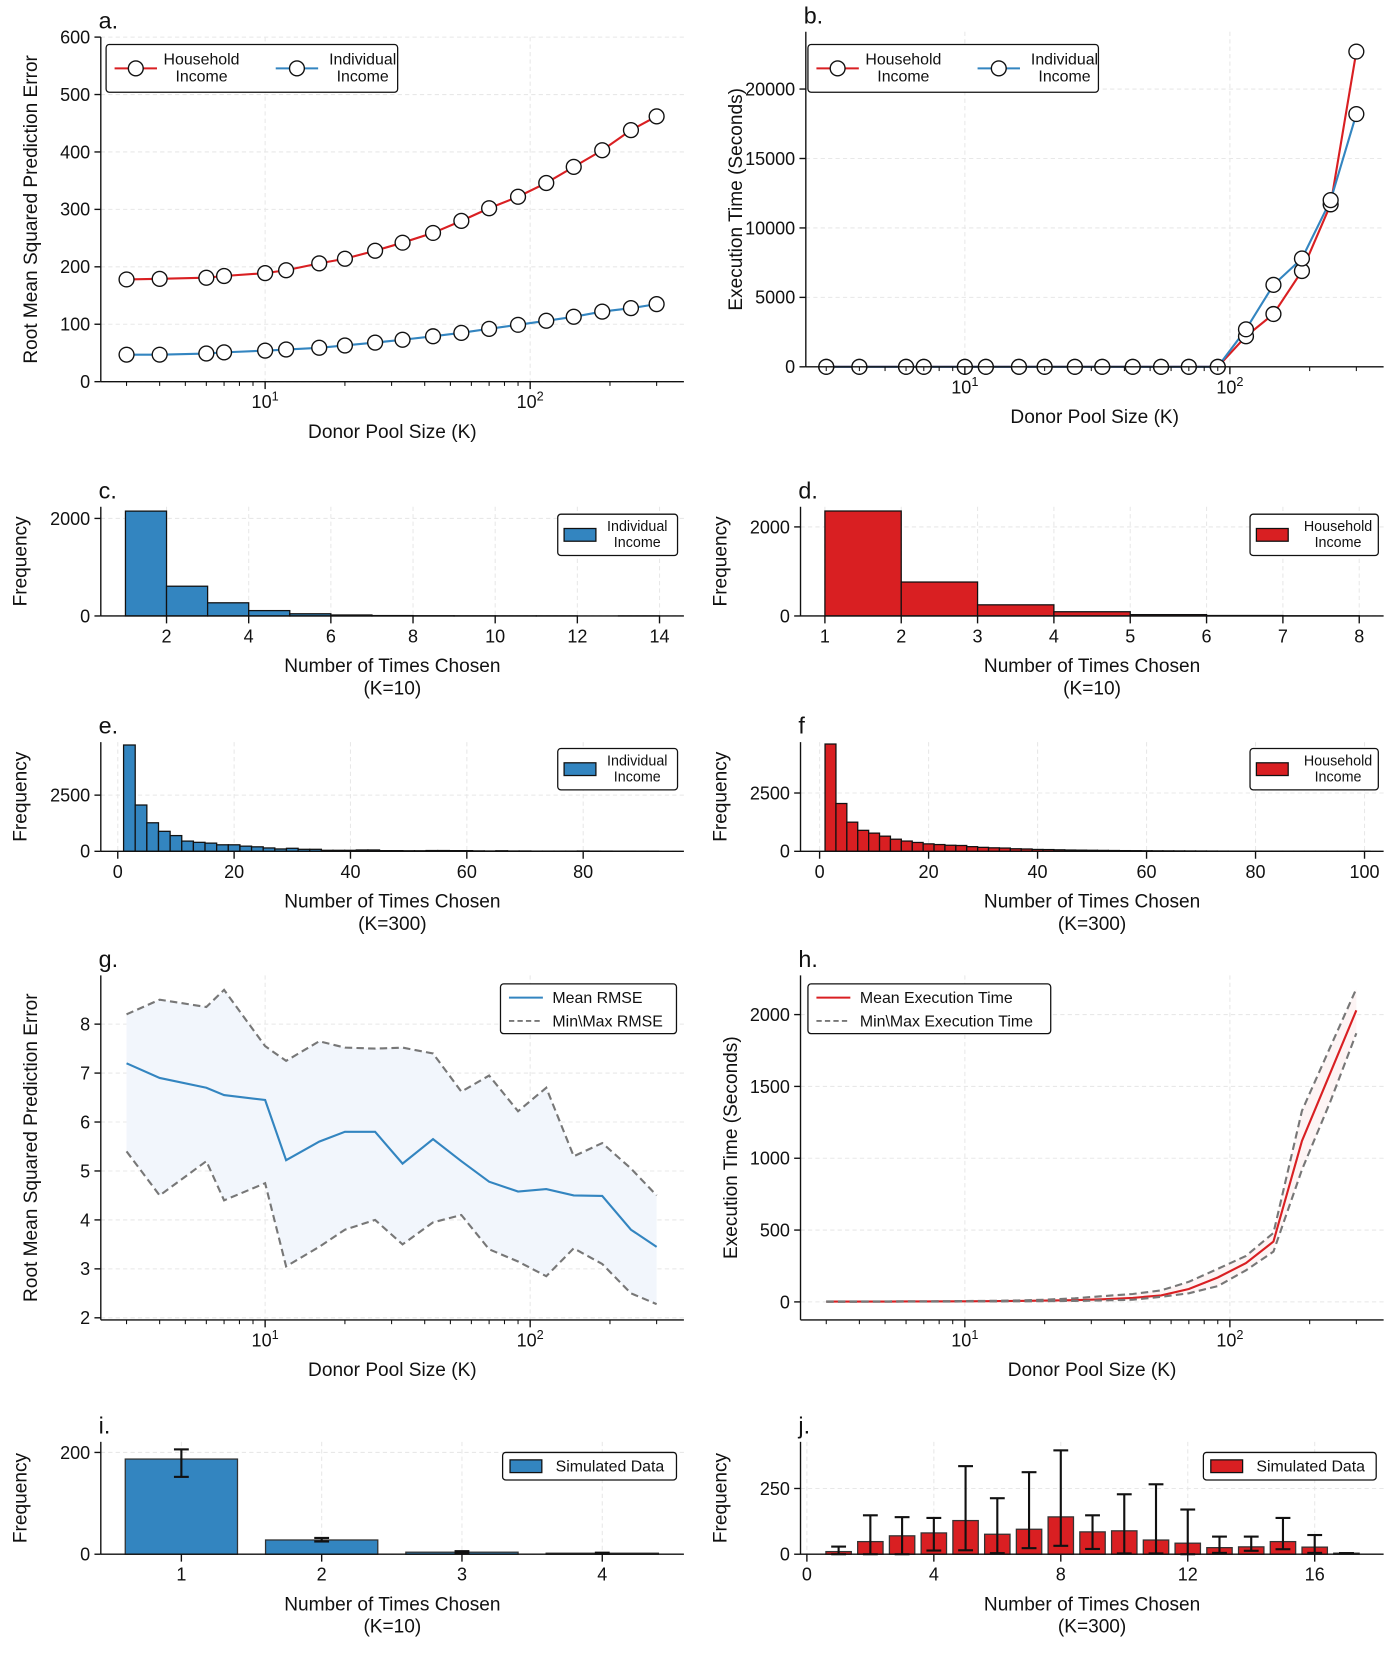 The width and height of the screenshot is (1389, 1656). Describe the element at coordinates (964, 1338) in the screenshot. I see `x-tick-label: 10¹` at that location.